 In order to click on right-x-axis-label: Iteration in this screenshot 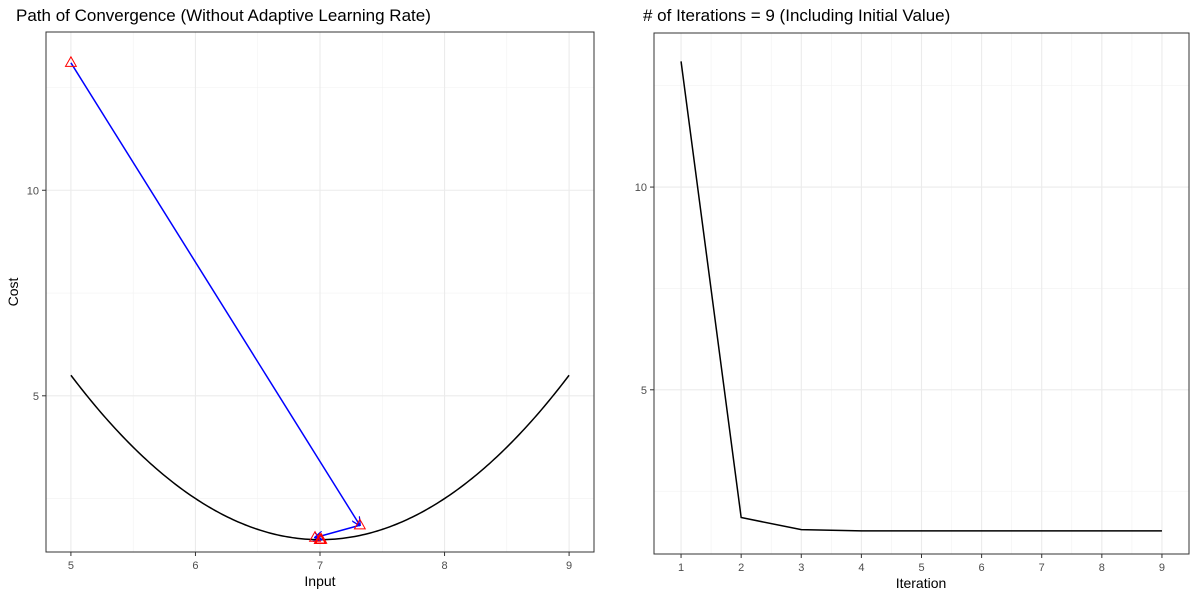, I will do `click(921, 583)`.